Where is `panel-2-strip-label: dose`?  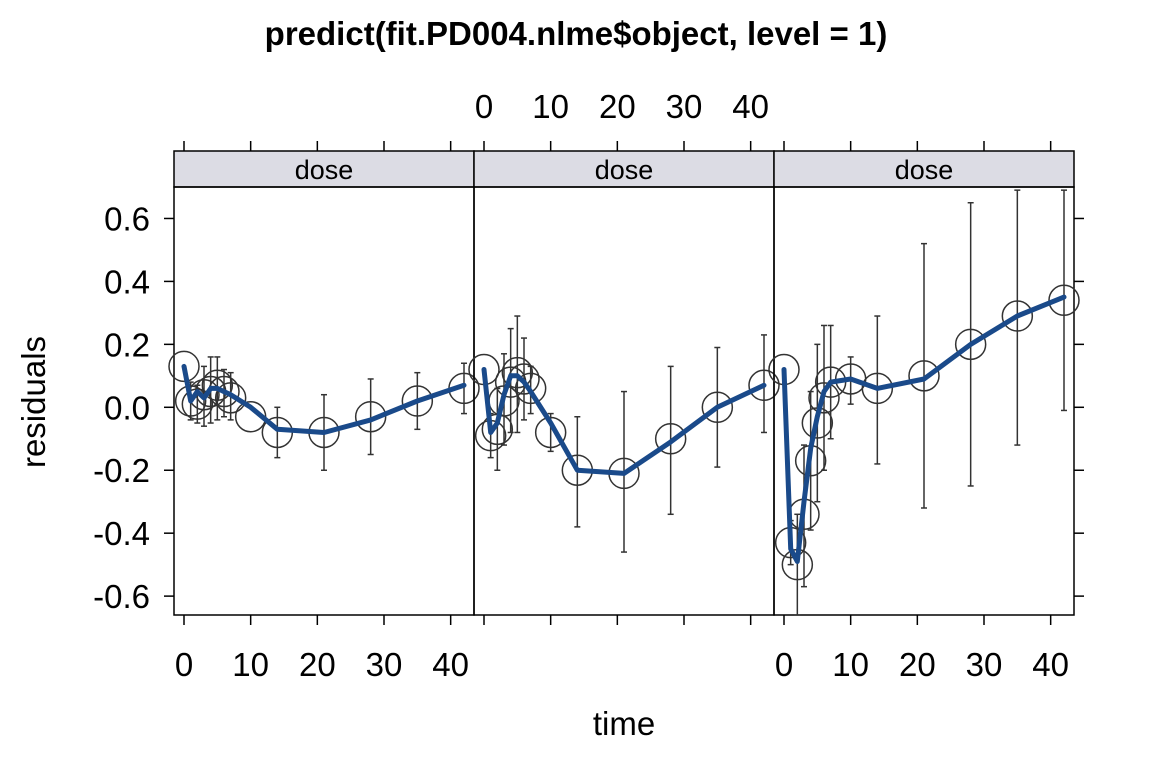
panel-2-strip-label: dose is located at coordinates (624, 170).